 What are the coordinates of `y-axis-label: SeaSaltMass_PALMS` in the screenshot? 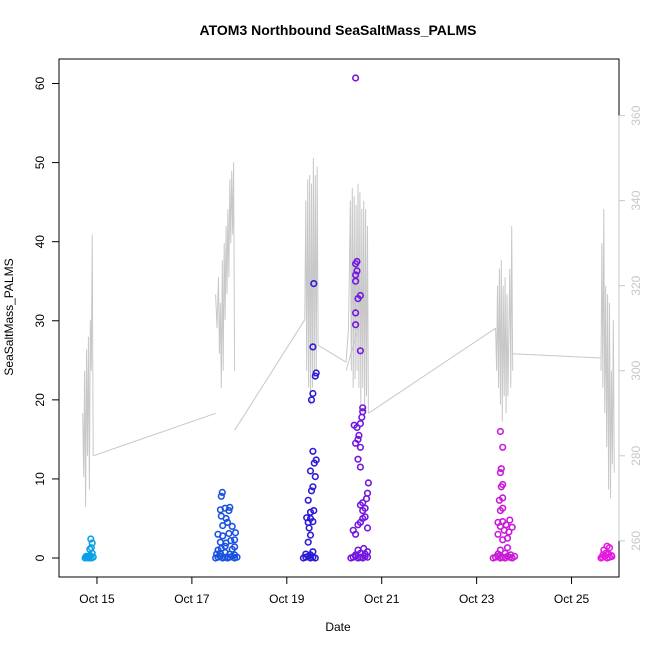 It's located at (9, 316).